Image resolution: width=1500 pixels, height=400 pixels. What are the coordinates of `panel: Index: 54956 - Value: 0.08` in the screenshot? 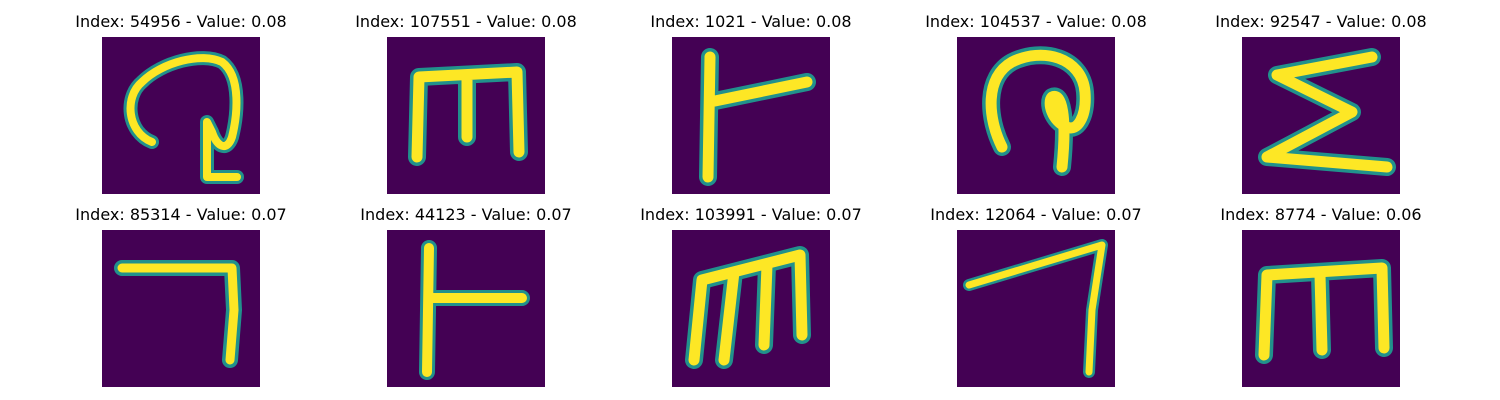 It's located at (181, 104).